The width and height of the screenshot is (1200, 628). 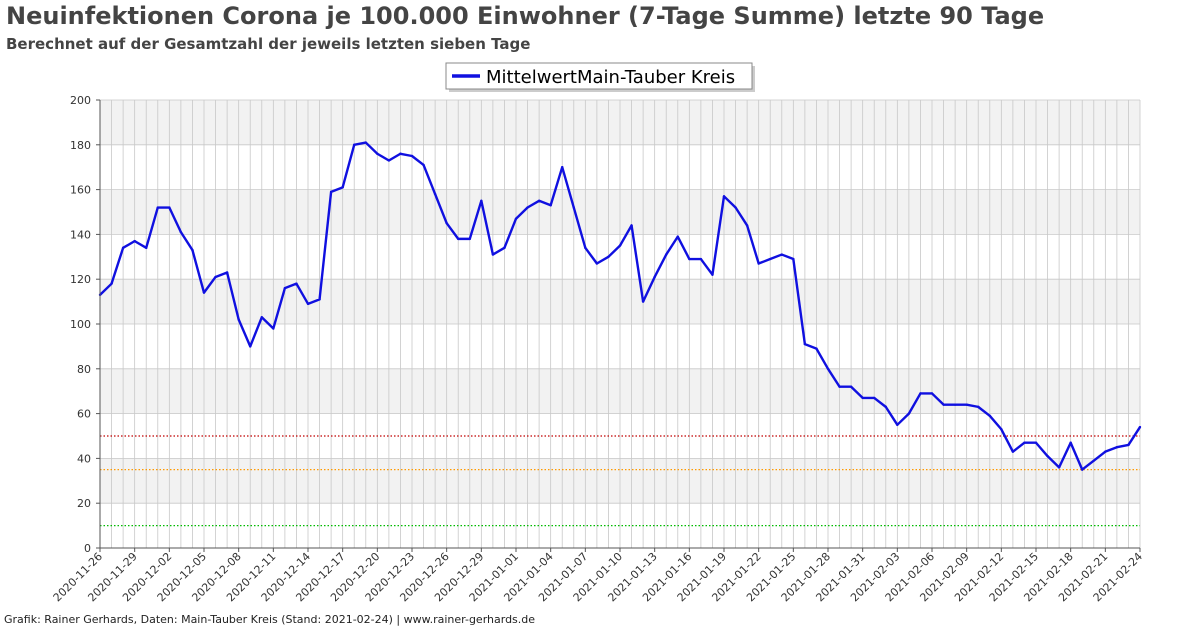 I want to click on y-tick-label: 40, so click(x=84, y=458).